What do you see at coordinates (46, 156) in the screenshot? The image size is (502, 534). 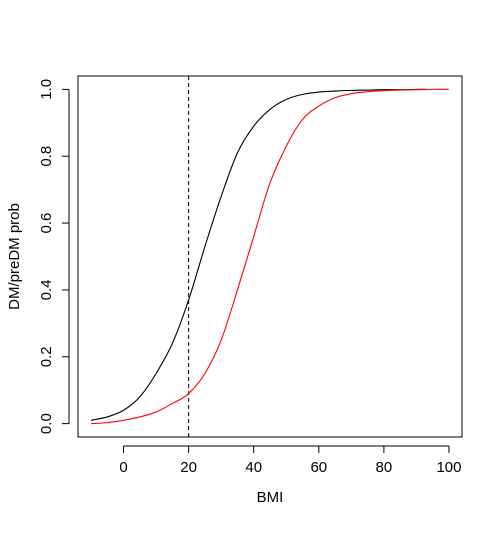 I see `y-tick-label: 0.8` at bounding box center [46, 156].